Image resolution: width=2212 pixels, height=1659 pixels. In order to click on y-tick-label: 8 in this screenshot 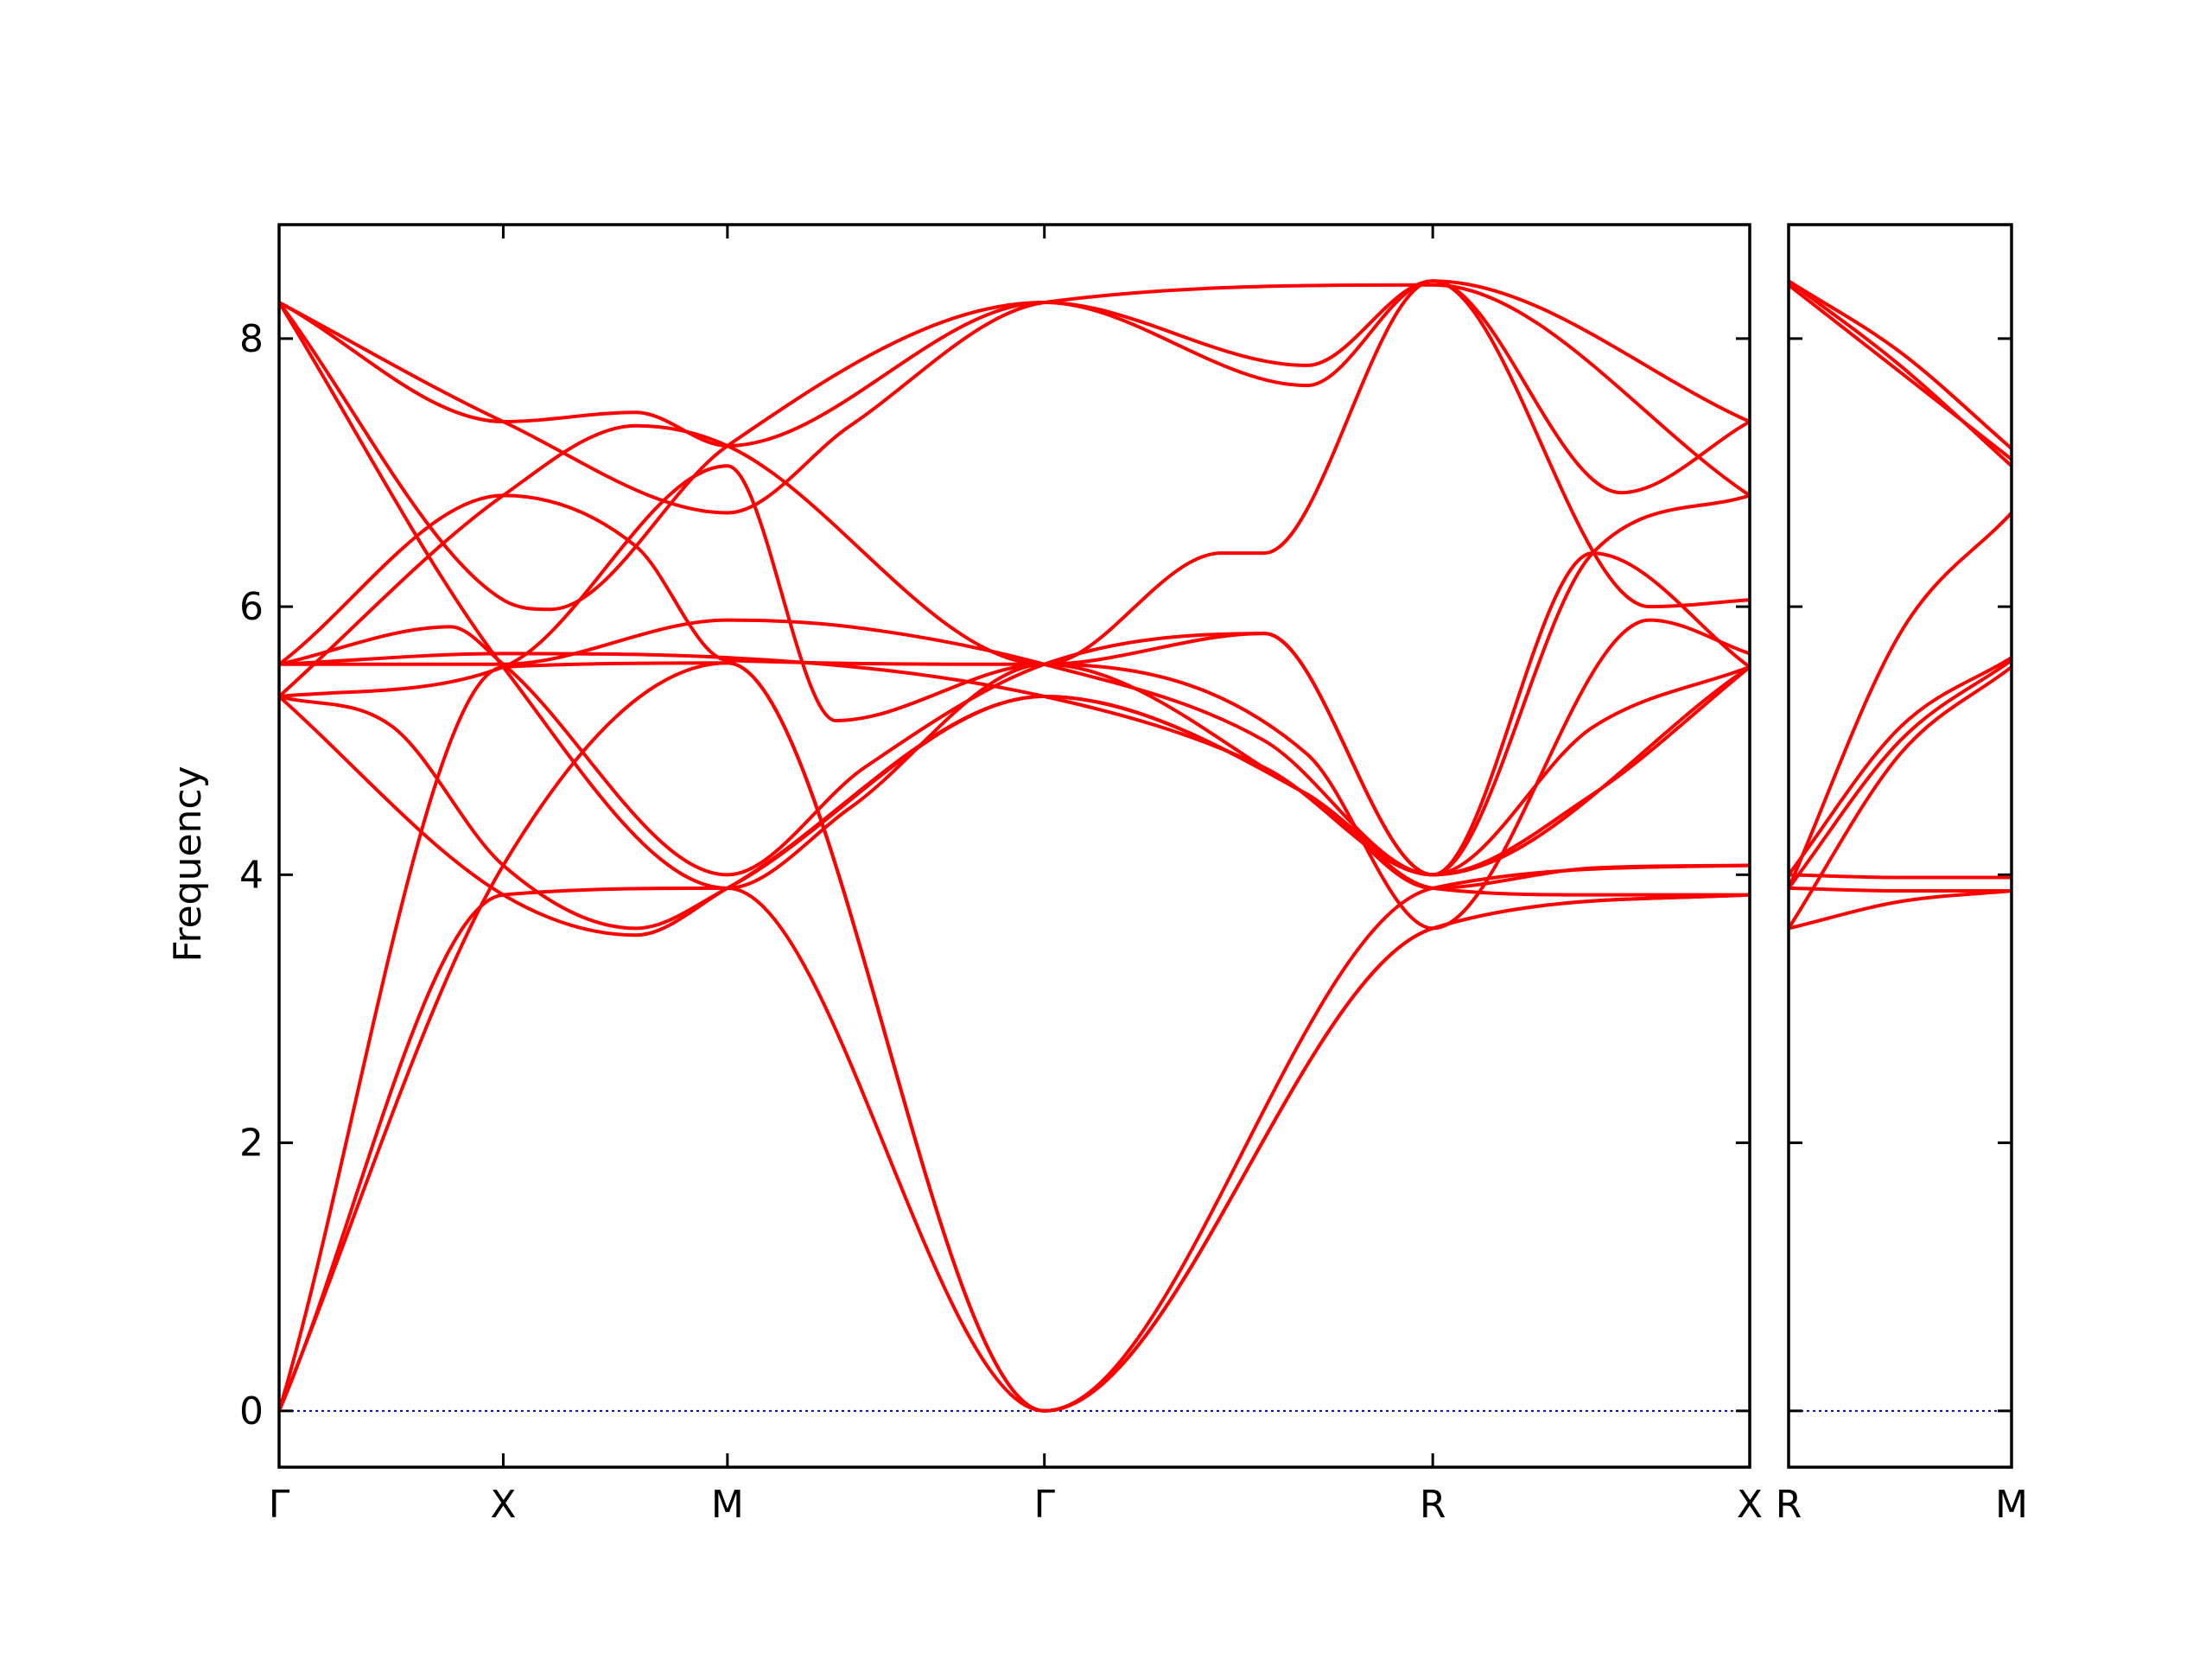, I will do `click(251, 339)`.